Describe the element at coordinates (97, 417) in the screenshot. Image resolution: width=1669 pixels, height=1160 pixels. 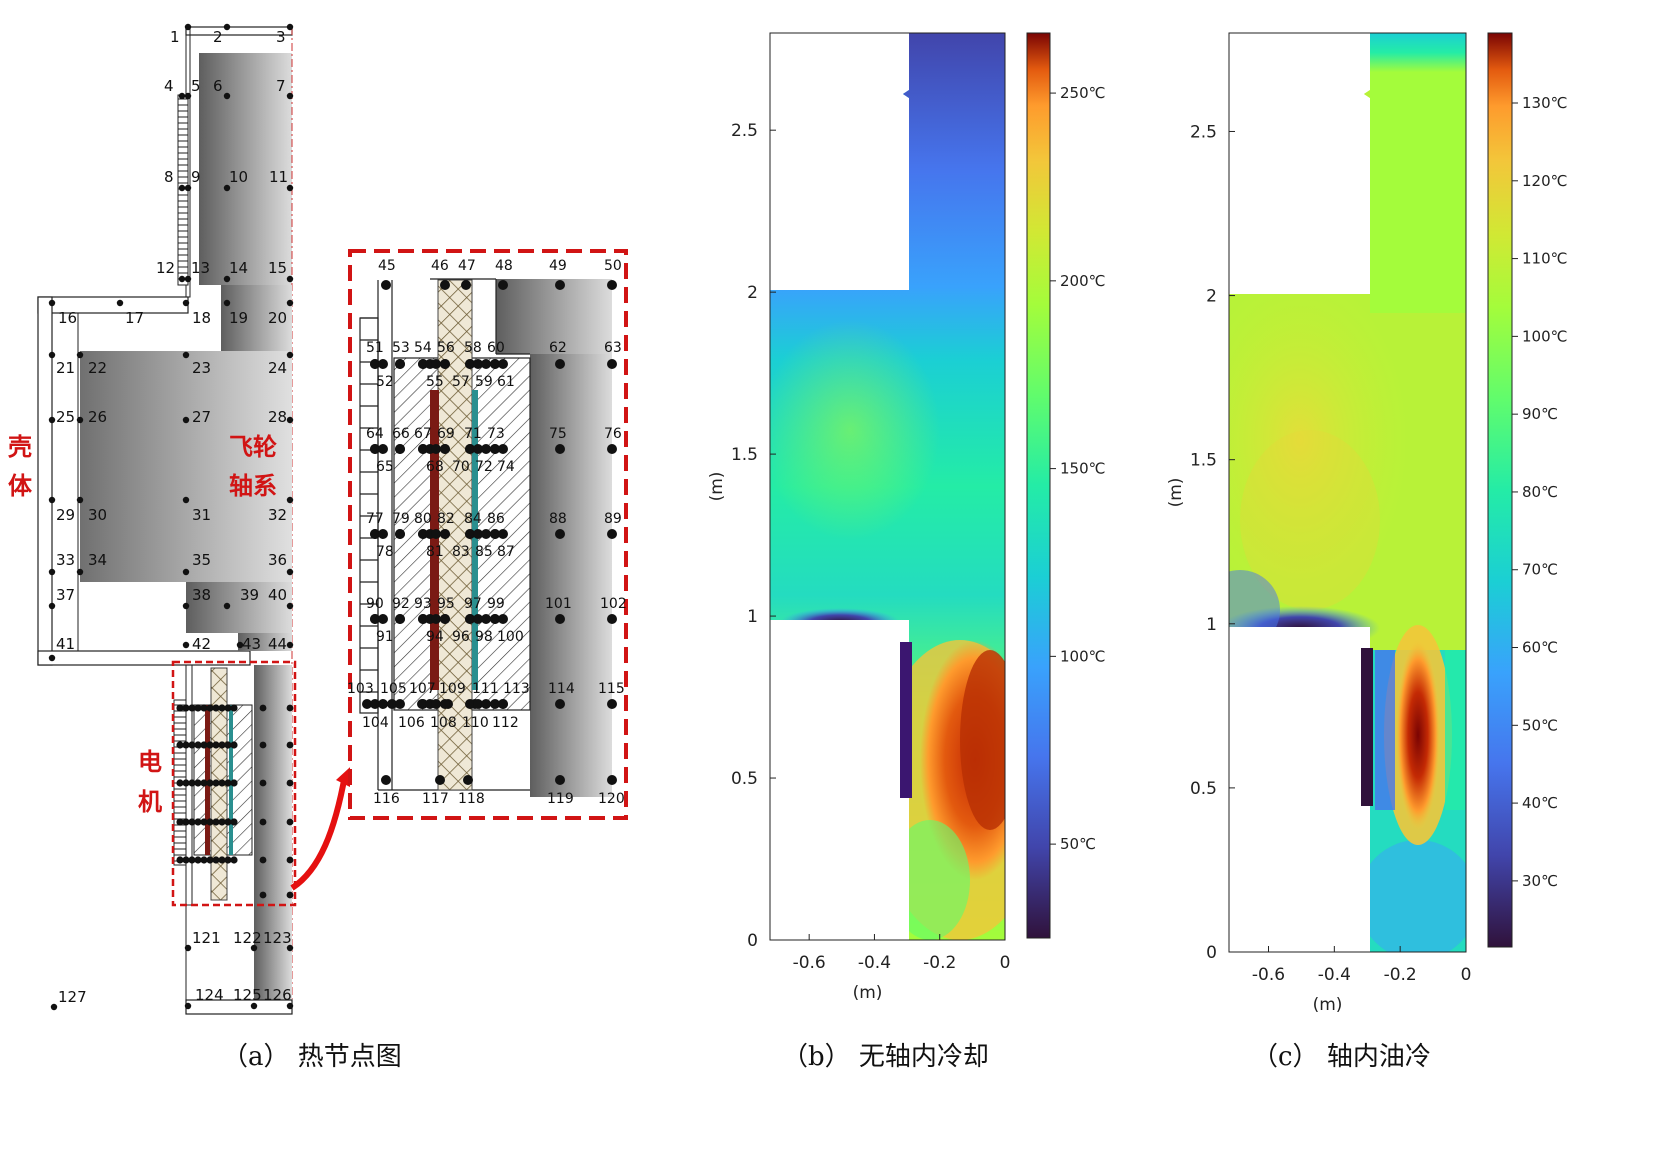
I see `node-label: 26` at that location.